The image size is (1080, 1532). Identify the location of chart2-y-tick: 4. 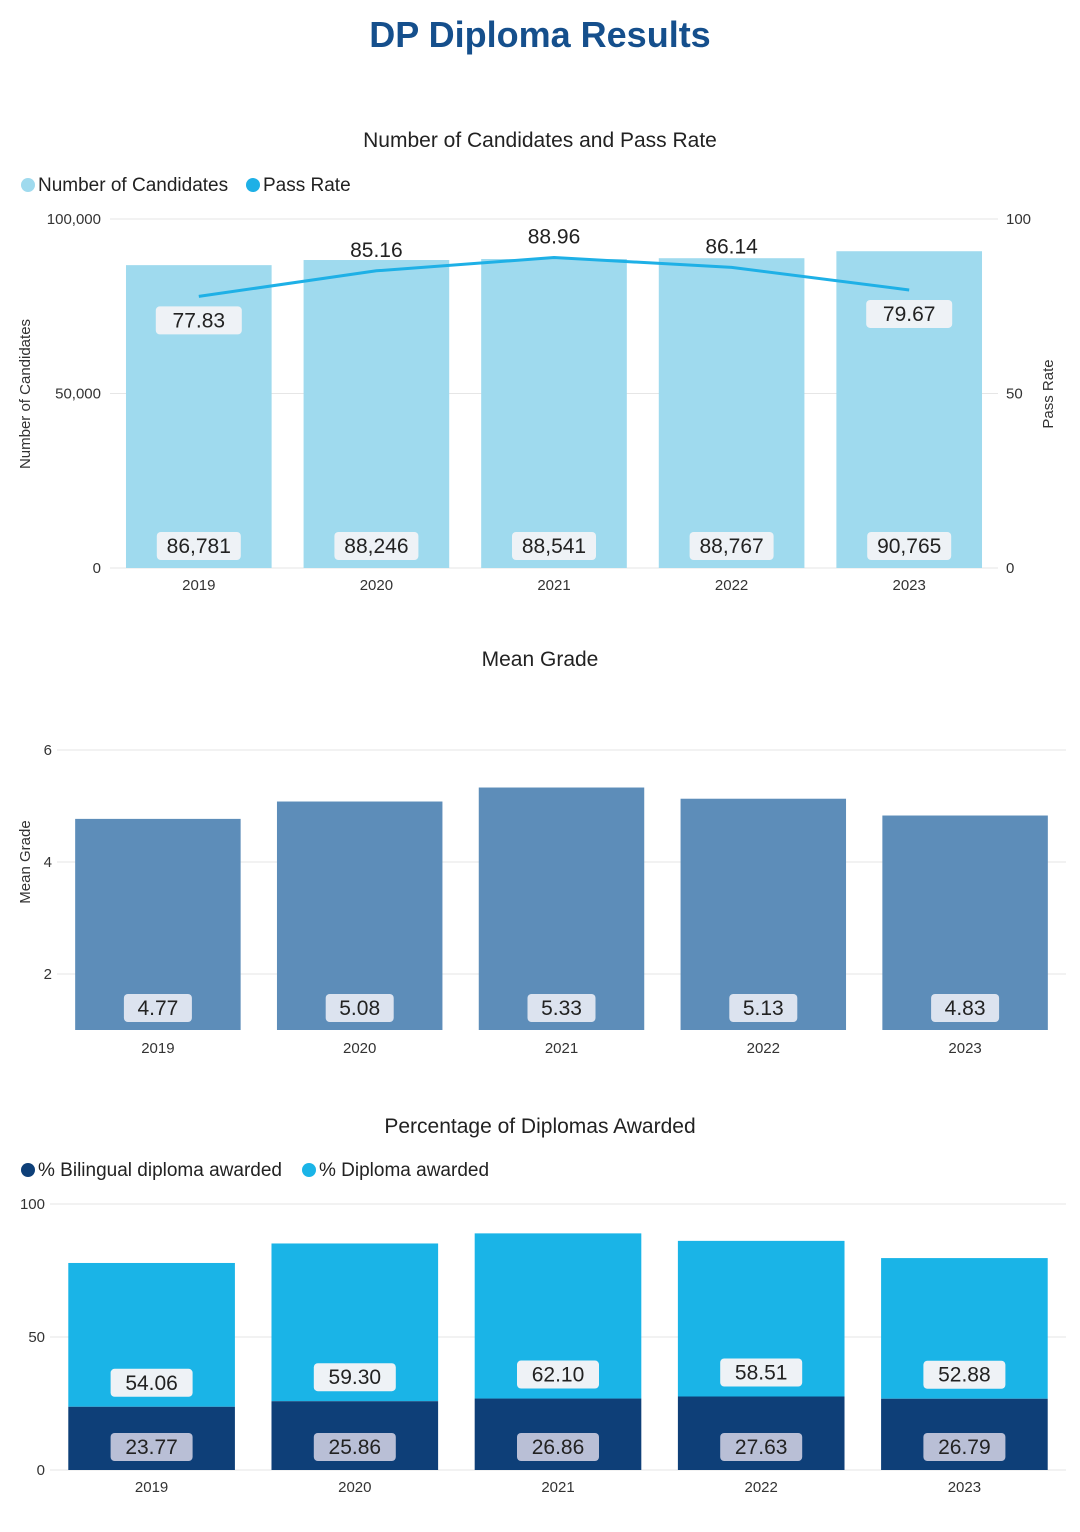
(48, 862).